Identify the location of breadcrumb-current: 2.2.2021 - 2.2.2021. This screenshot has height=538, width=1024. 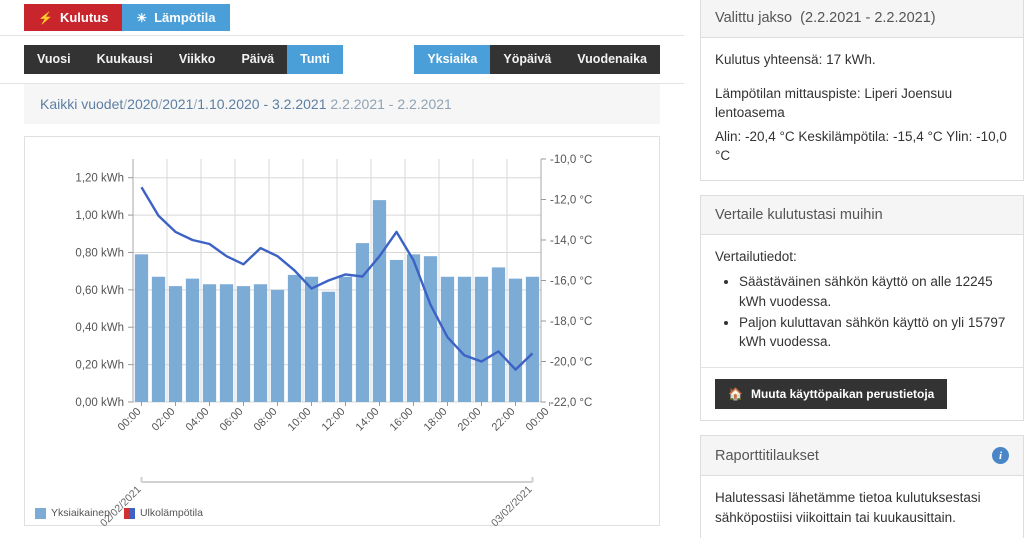
(391, 104).